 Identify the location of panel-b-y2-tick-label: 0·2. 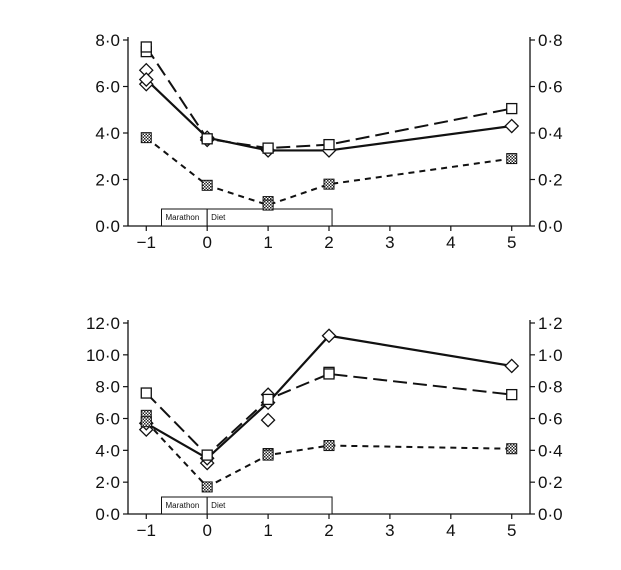
(550, 482).